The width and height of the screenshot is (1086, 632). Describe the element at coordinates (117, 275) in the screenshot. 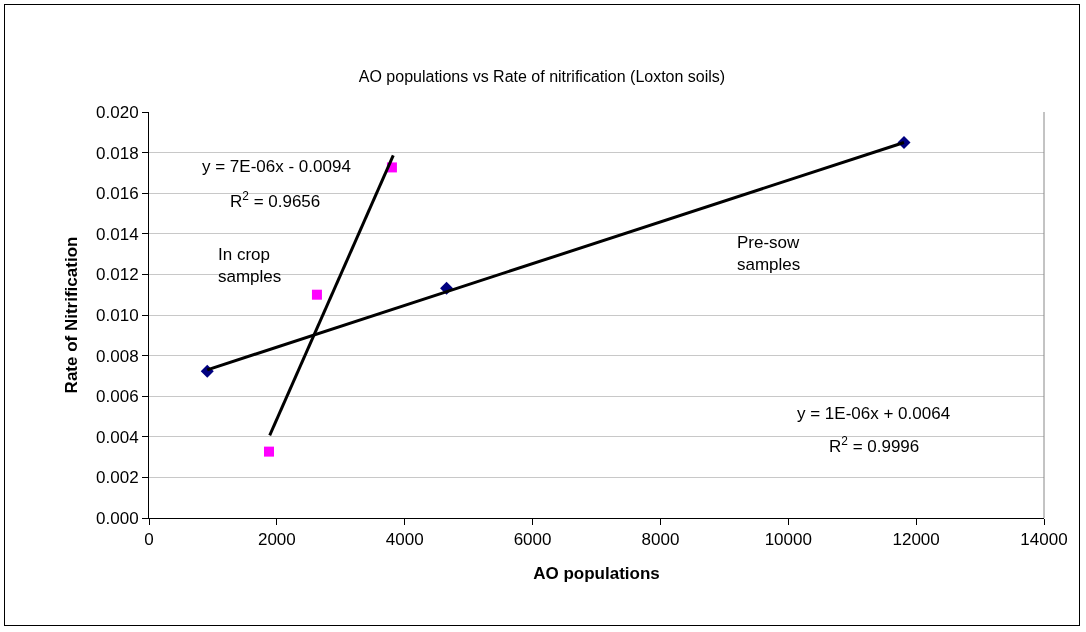

I see `y-tick-label: 0.012` at that location.